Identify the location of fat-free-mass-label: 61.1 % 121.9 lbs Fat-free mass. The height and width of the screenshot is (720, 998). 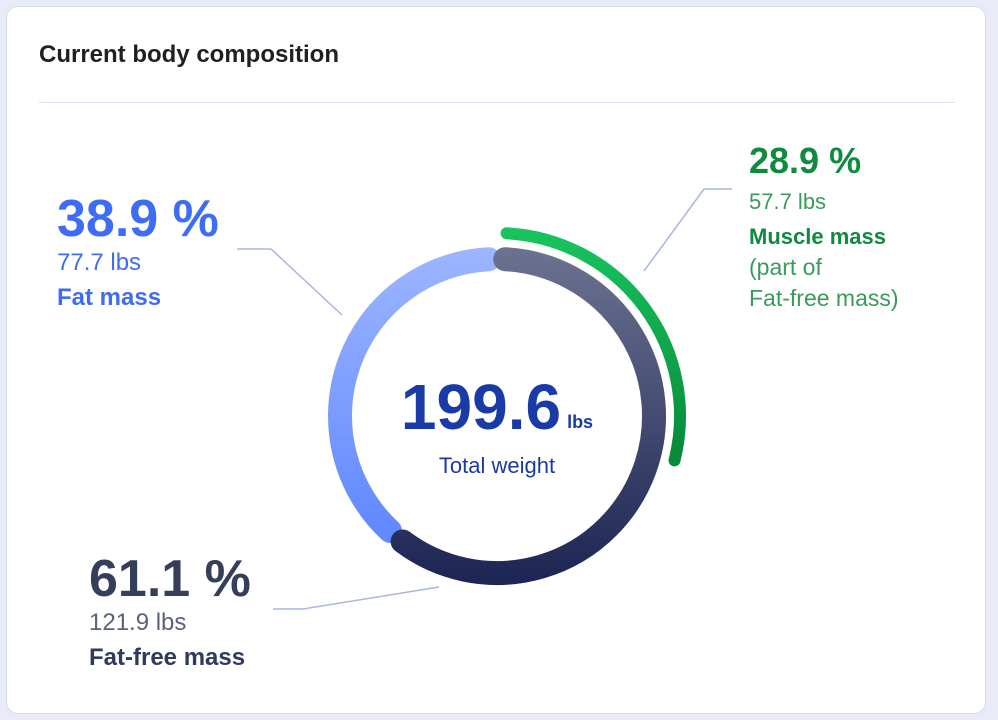
(170, 613).